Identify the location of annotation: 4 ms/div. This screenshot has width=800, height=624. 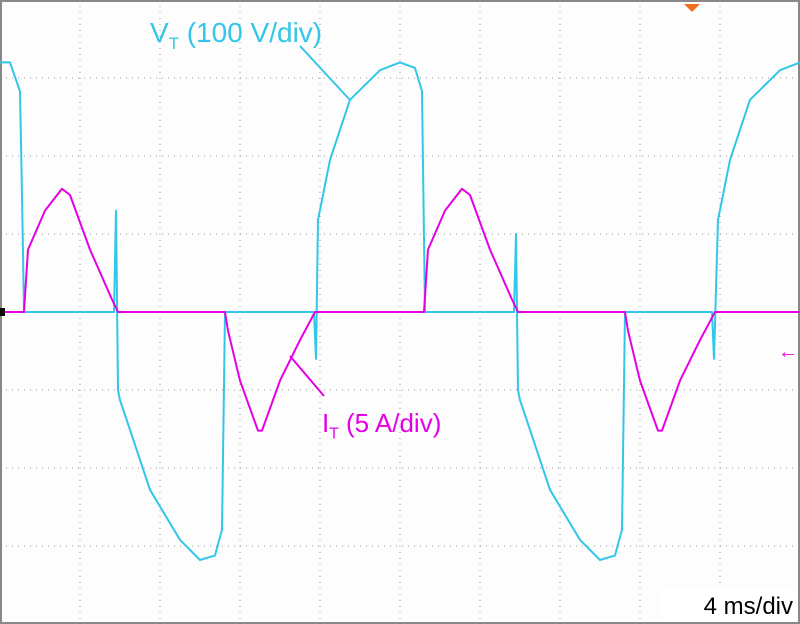
(748, 606).